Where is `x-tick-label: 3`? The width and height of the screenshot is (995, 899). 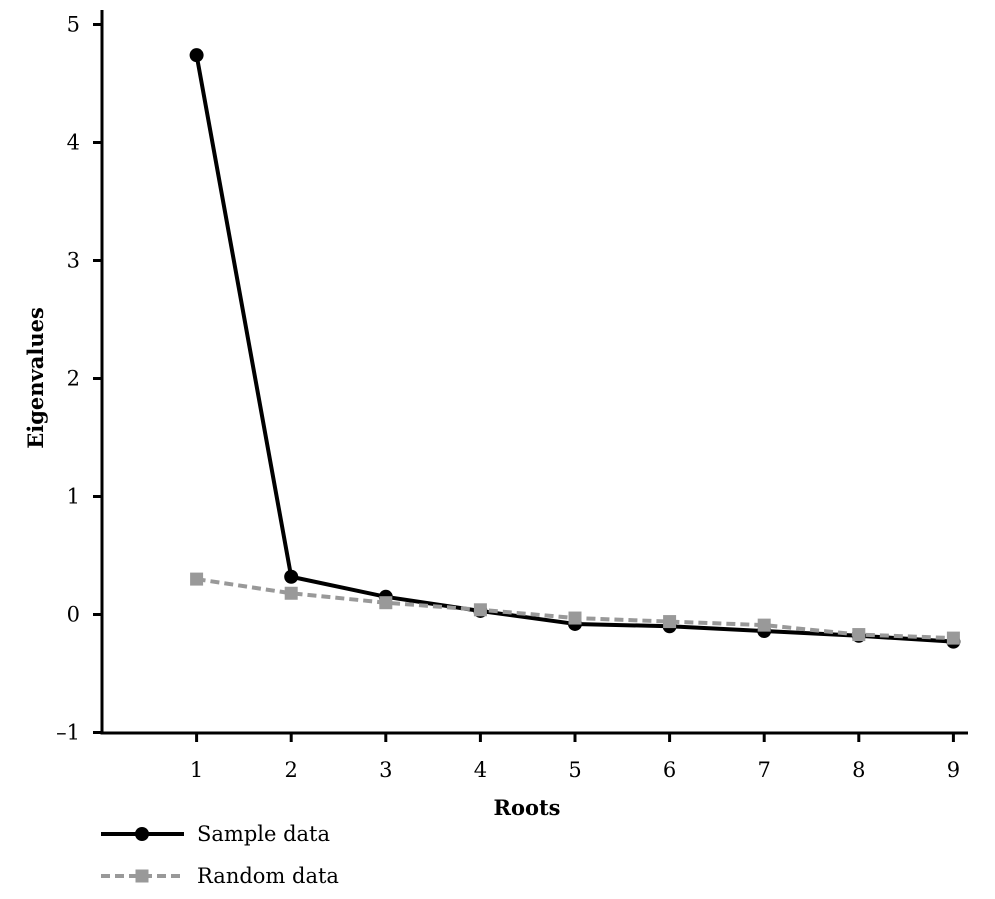 x-tick-label: 3 is located at coordinates (385, 770).